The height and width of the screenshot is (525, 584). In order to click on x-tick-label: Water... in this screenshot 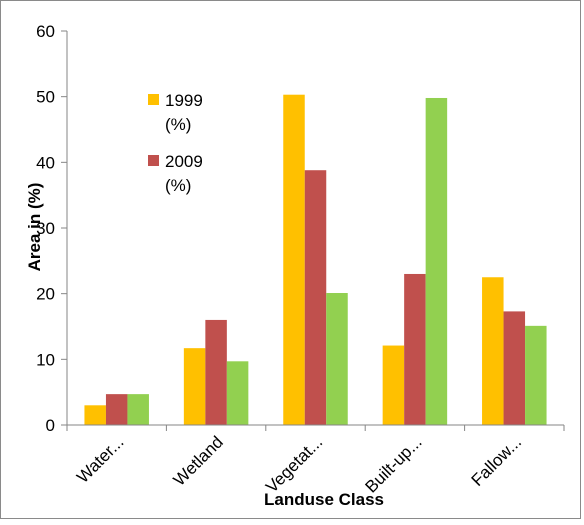, I will do `click(100, 459)`.